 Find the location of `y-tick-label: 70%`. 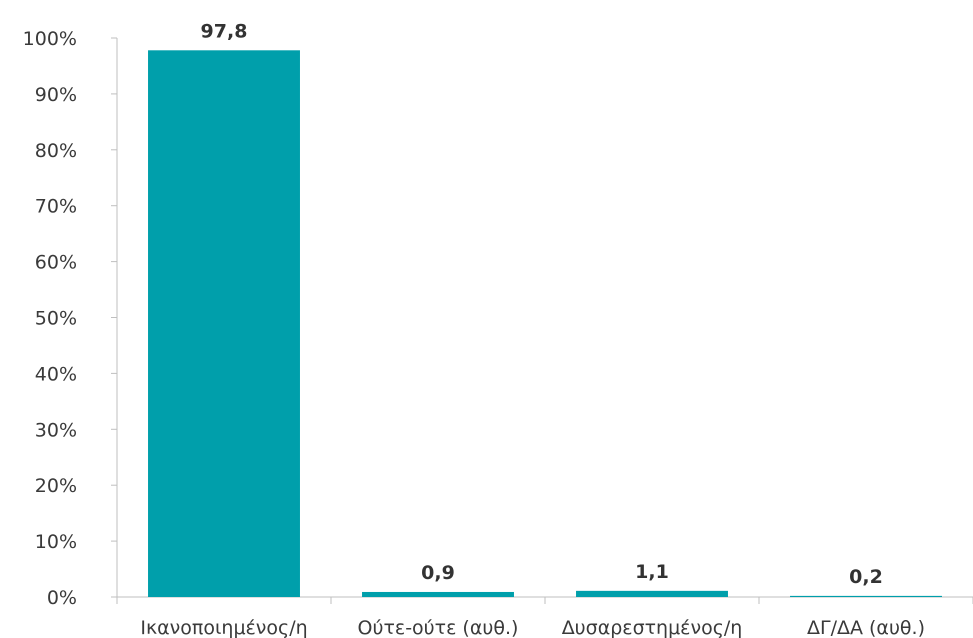

y-tick-label: 70% is located at coordinates (56, 207).